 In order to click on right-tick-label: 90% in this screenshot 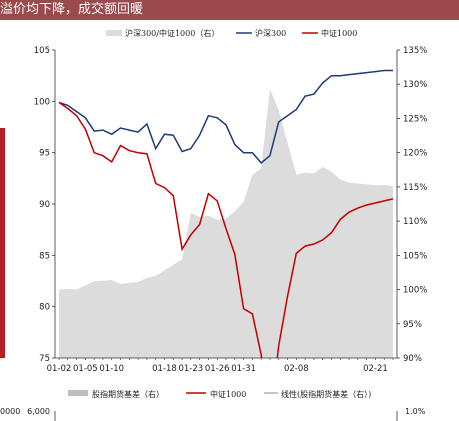, I will do `click(412, 359)`.